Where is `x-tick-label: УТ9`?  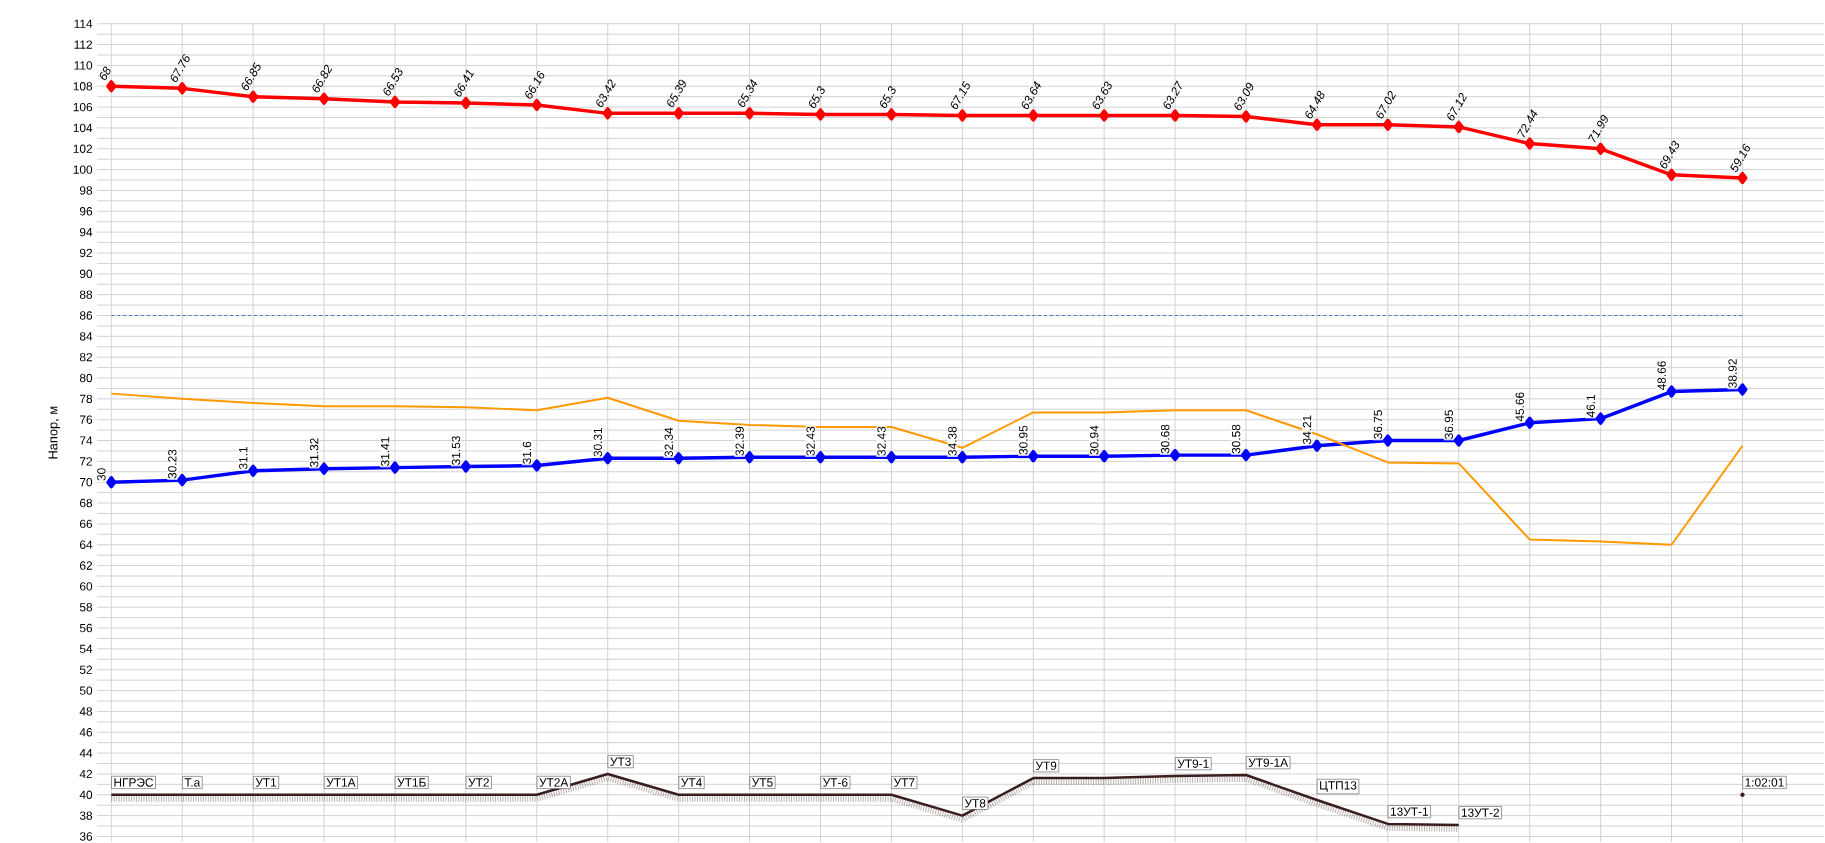 x-tick-label: УТ9 is located at coordinates (1046, 766).